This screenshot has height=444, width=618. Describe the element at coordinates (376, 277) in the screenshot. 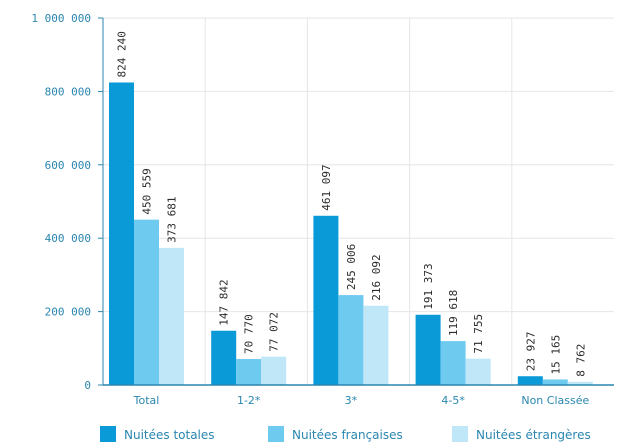

I see `data-label: 216 092` at that location.